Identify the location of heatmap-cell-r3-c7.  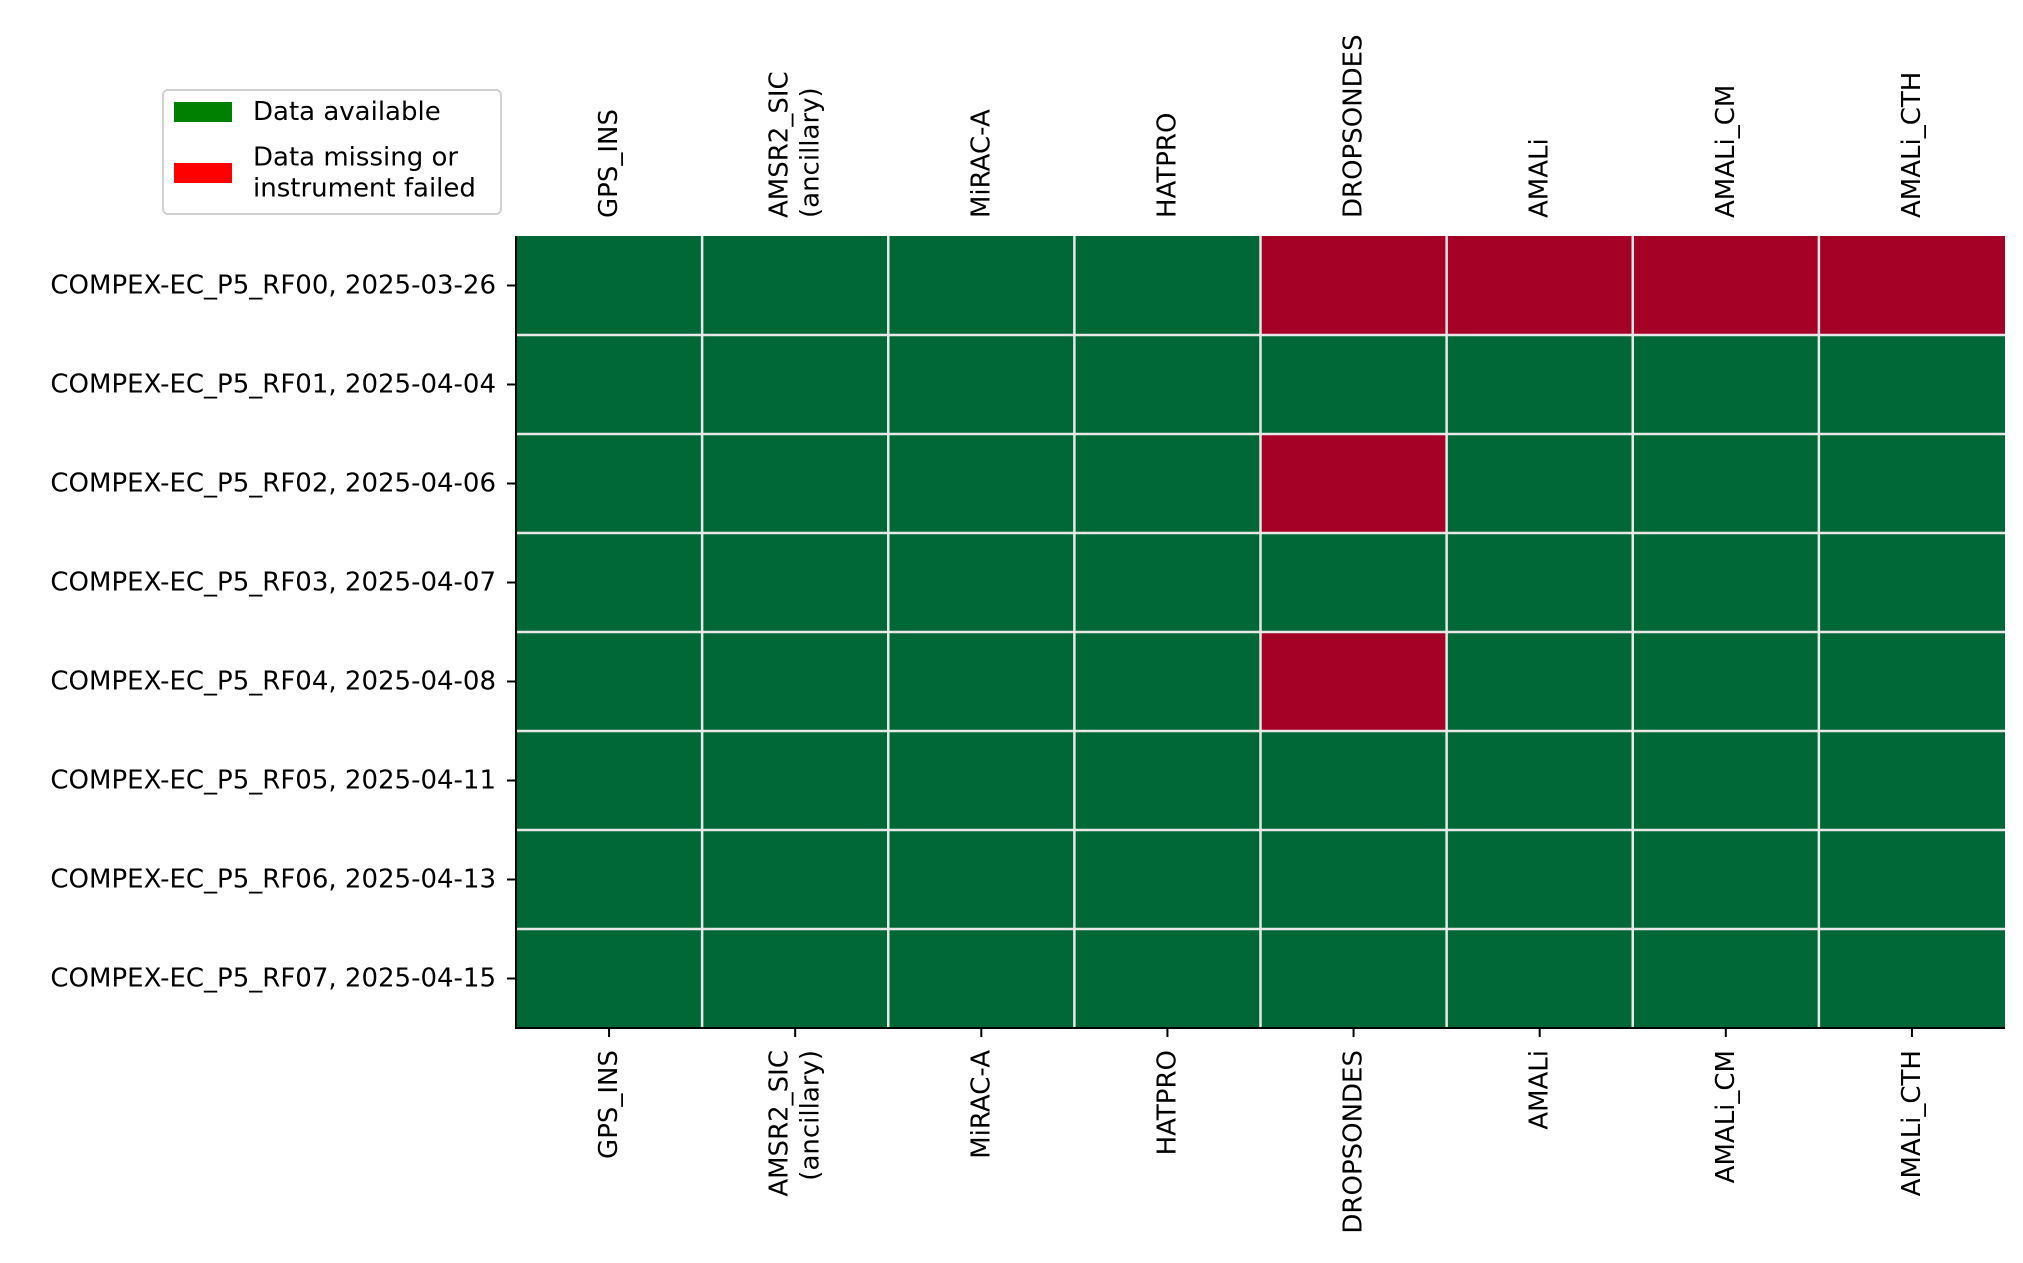
(1911, 582).